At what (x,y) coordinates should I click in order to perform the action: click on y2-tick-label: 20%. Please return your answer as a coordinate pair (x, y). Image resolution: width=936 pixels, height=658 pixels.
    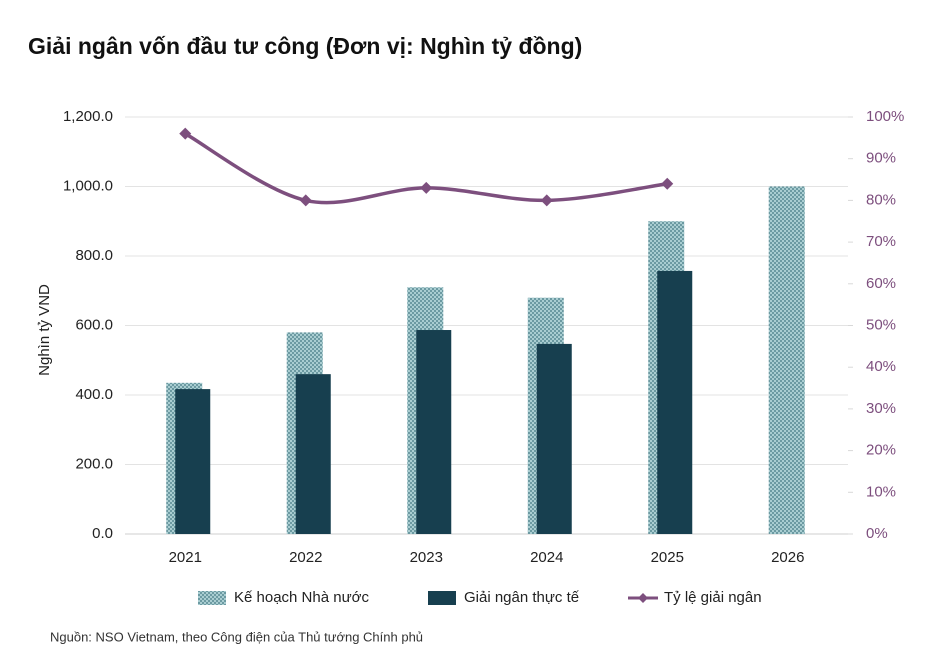
    Looking at the image, I should click on (881, 450).